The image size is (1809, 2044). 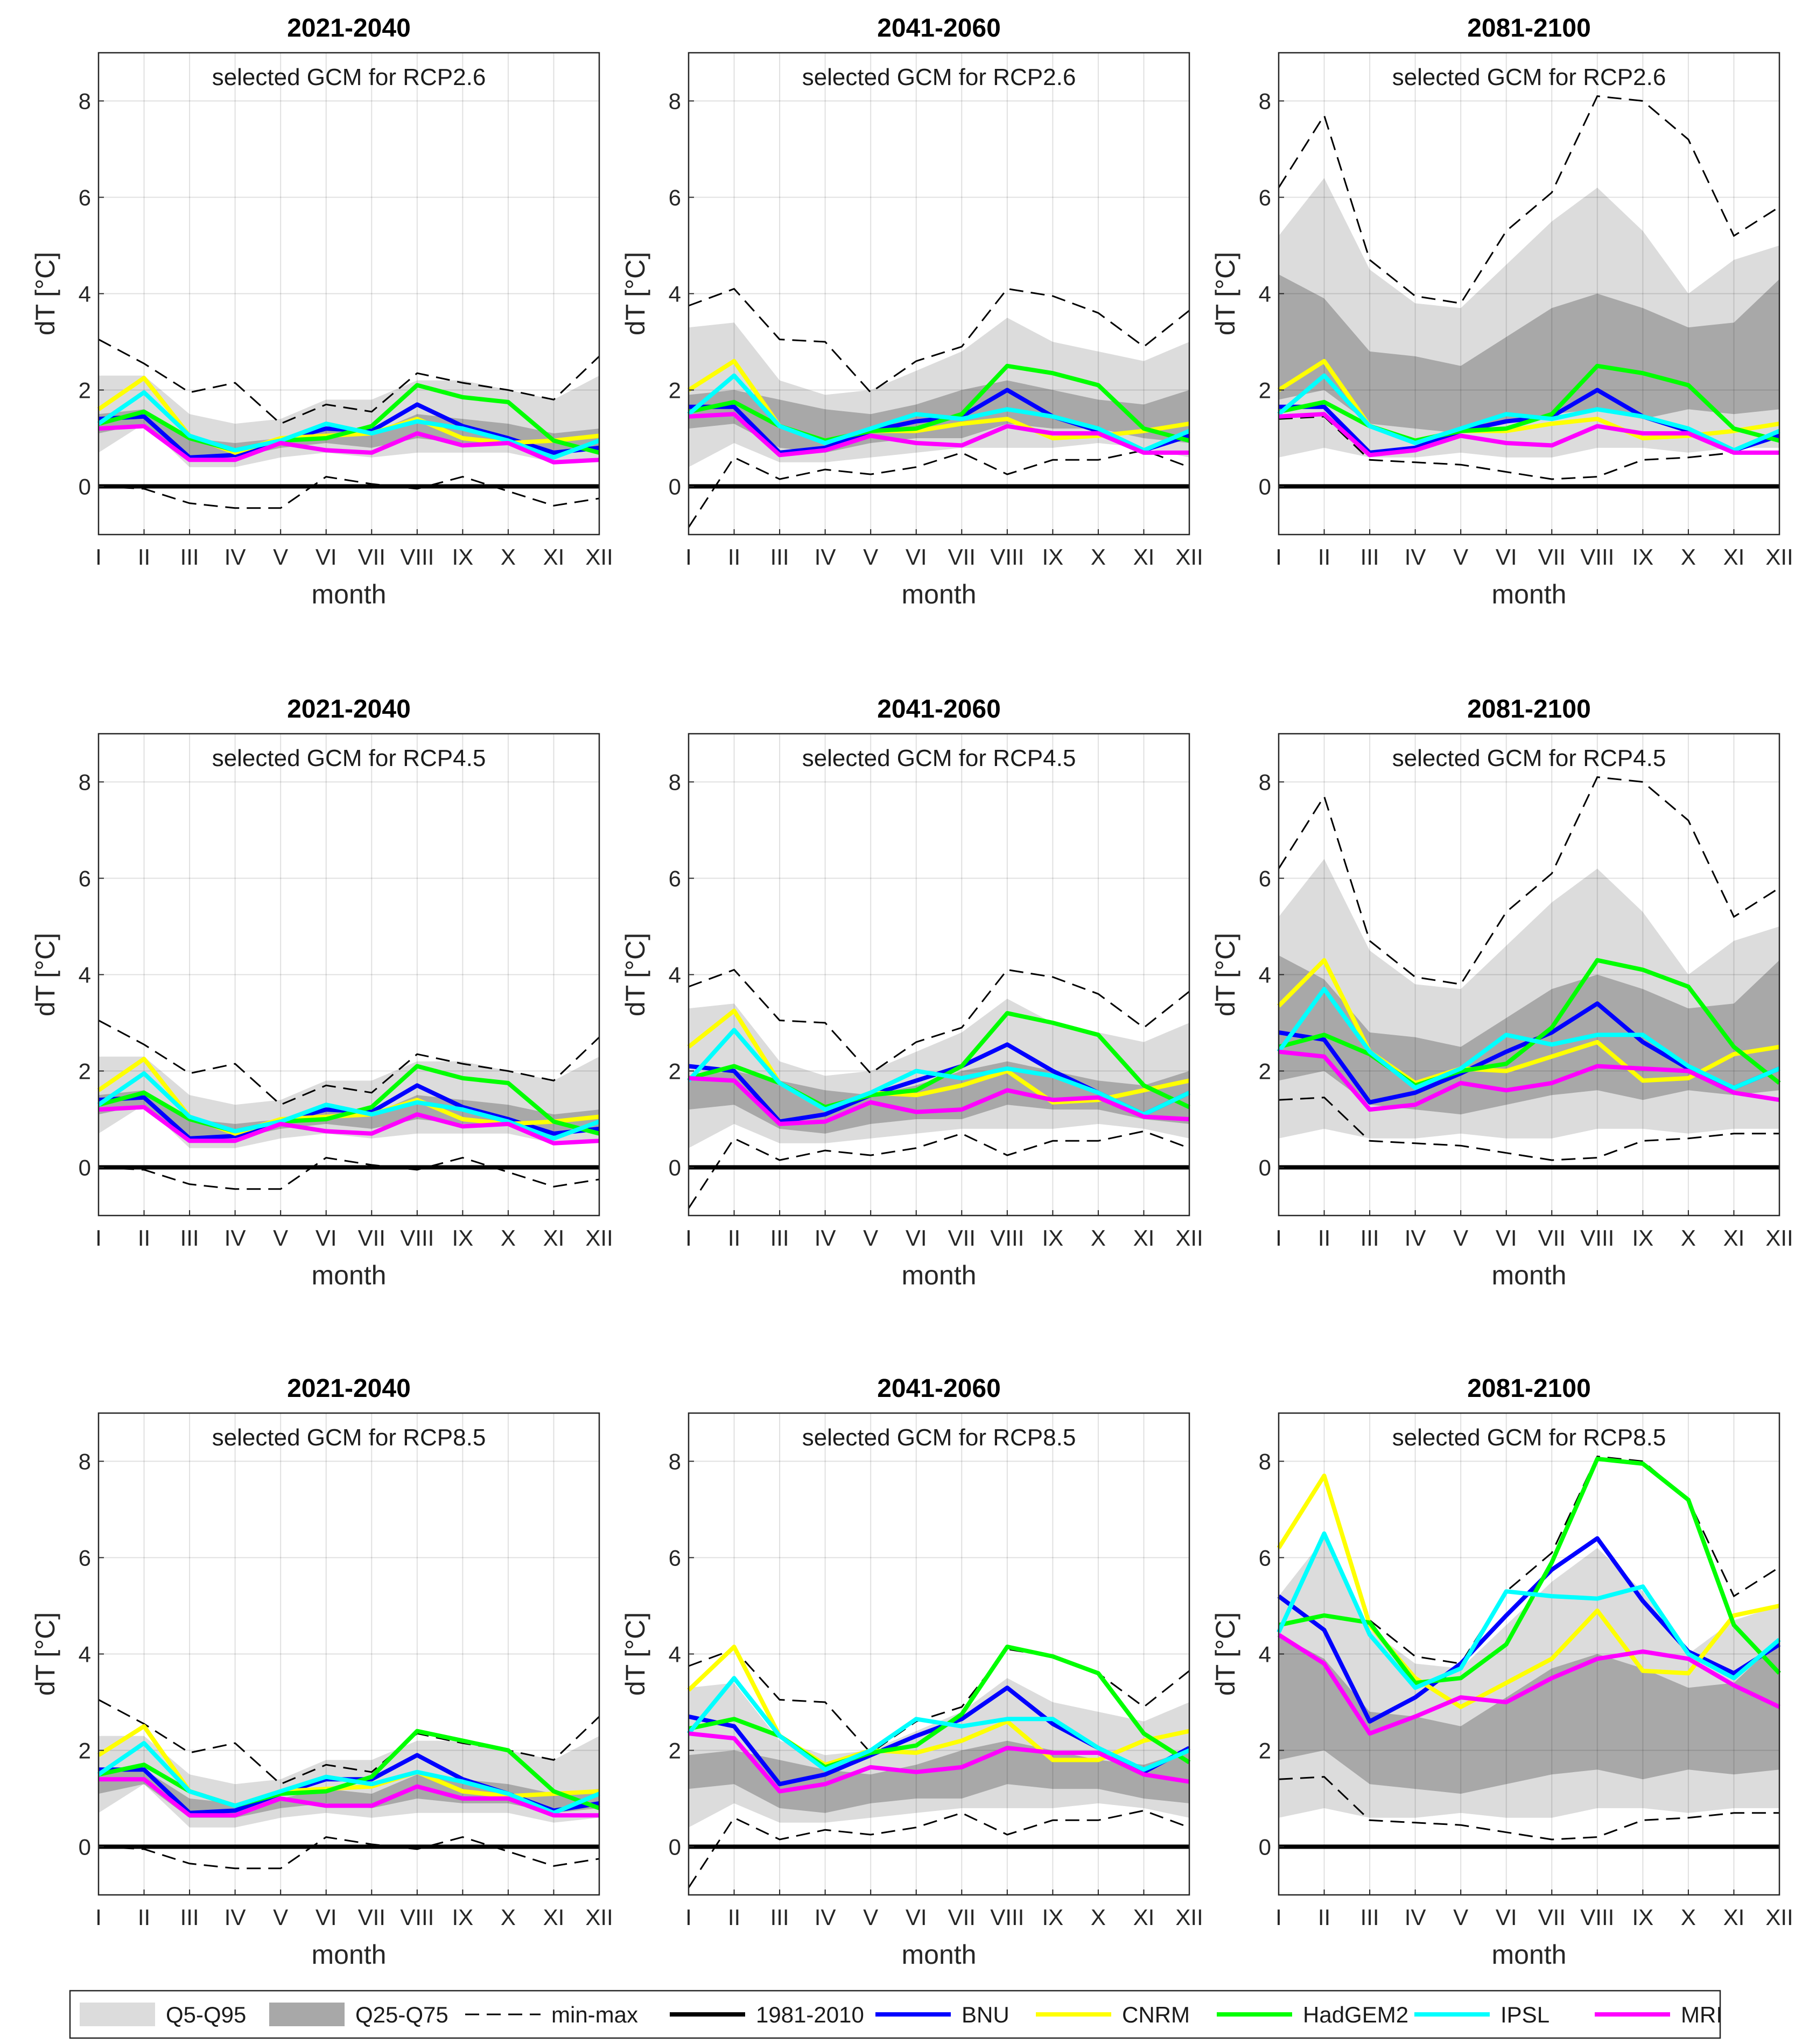 What do you see at coordinates (942, 2014) in the screenshot?
I see `legend-item-BNU: BNU` at bounding box center [942, 2014].